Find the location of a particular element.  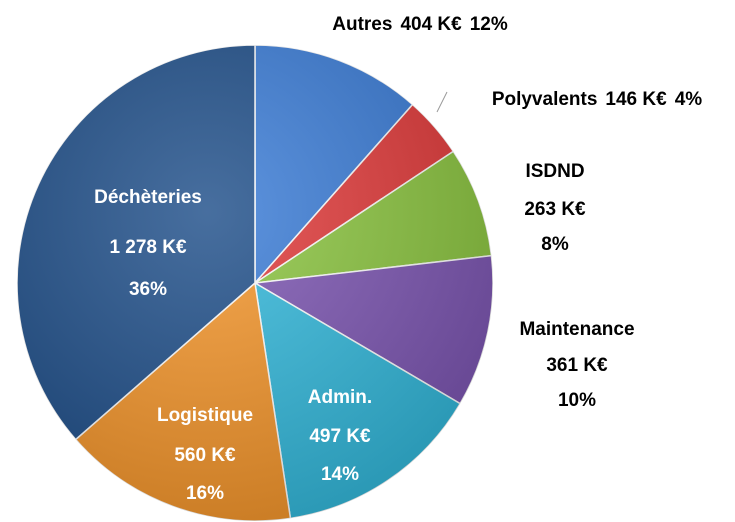

label-part: 4% is located at coordinates (689, 99).